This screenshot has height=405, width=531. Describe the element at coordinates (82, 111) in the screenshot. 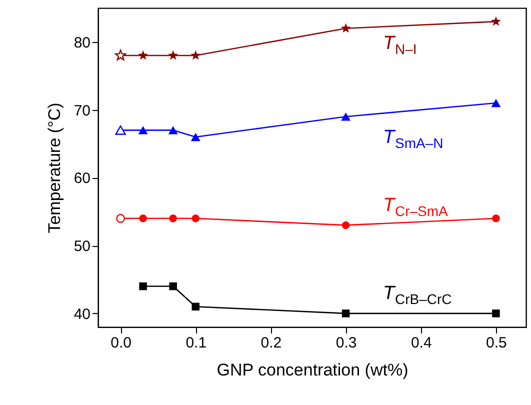

I see `y-tick-label: 70` at that location.